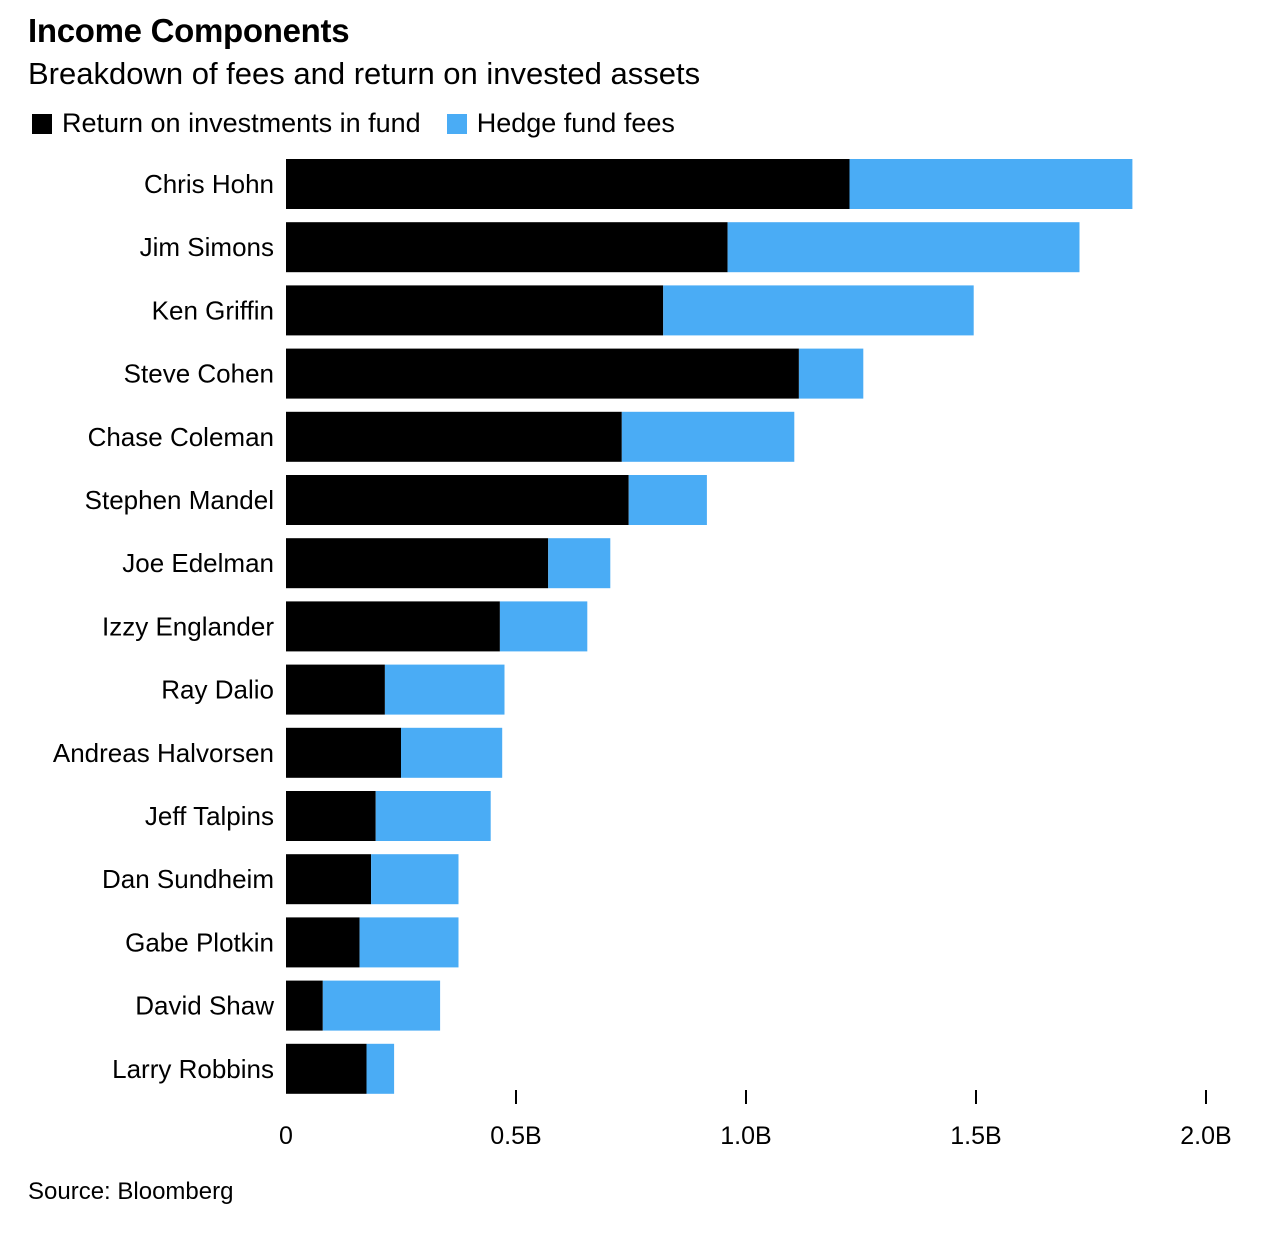 The width and height of the screenshot is (1278, 1234). Describe the element at coordinates (209, 184) in the screenshot. I see `category-label-chris-hohn: Chris Hohn` at that location.